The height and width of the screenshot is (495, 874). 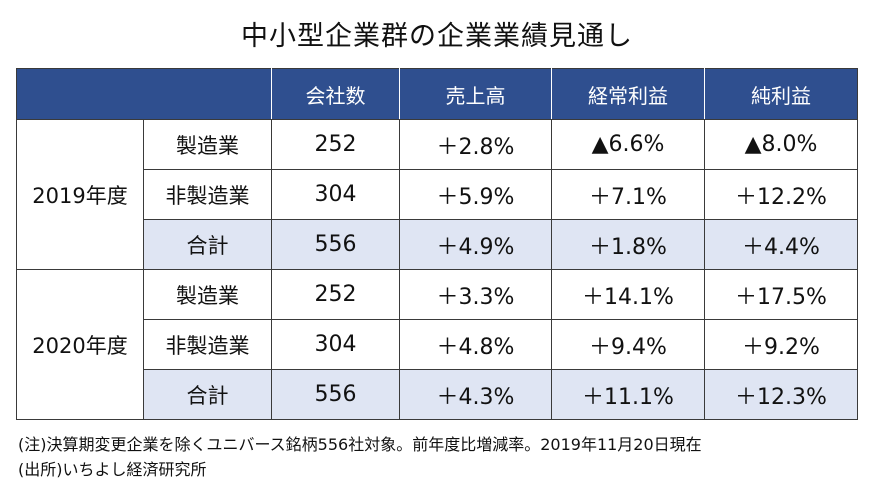 I want to click on header-companies: 会社数, so click(x=335, y=94).